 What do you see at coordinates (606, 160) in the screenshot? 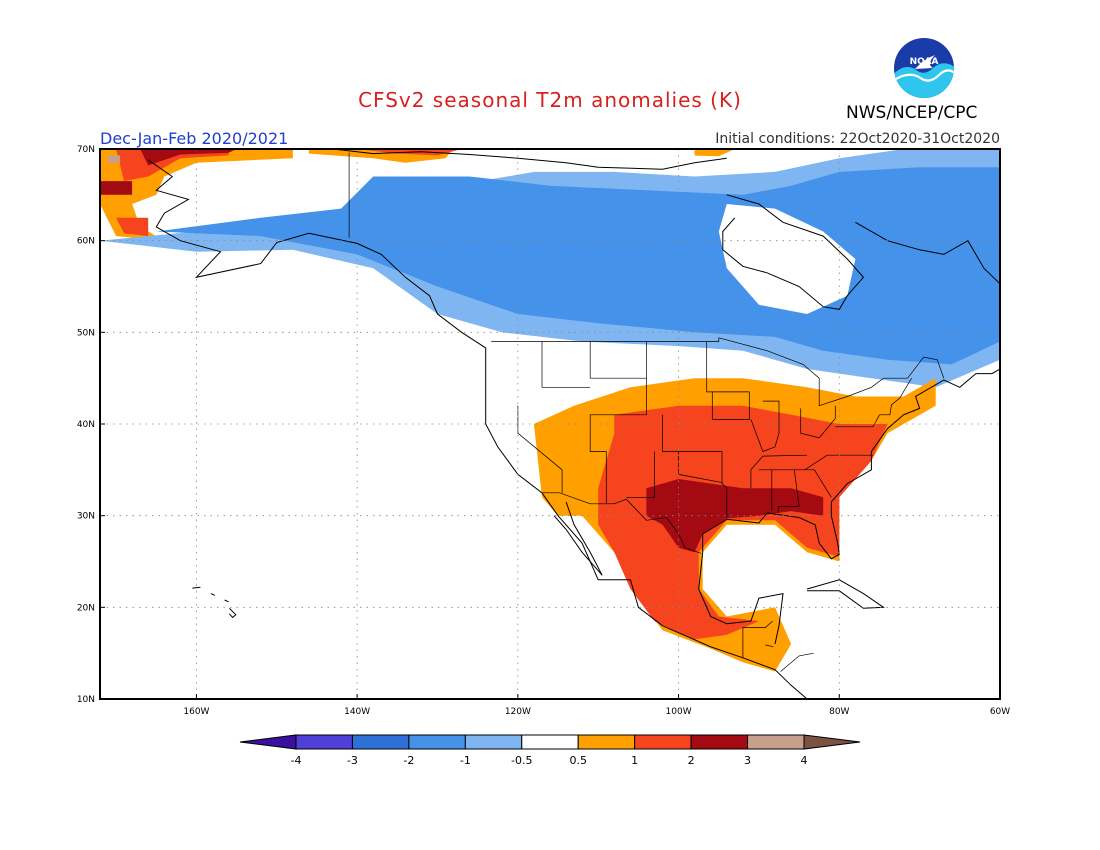
I see `anomaly-region-arctic-islands-neutral` at bounding box center [606, 160].